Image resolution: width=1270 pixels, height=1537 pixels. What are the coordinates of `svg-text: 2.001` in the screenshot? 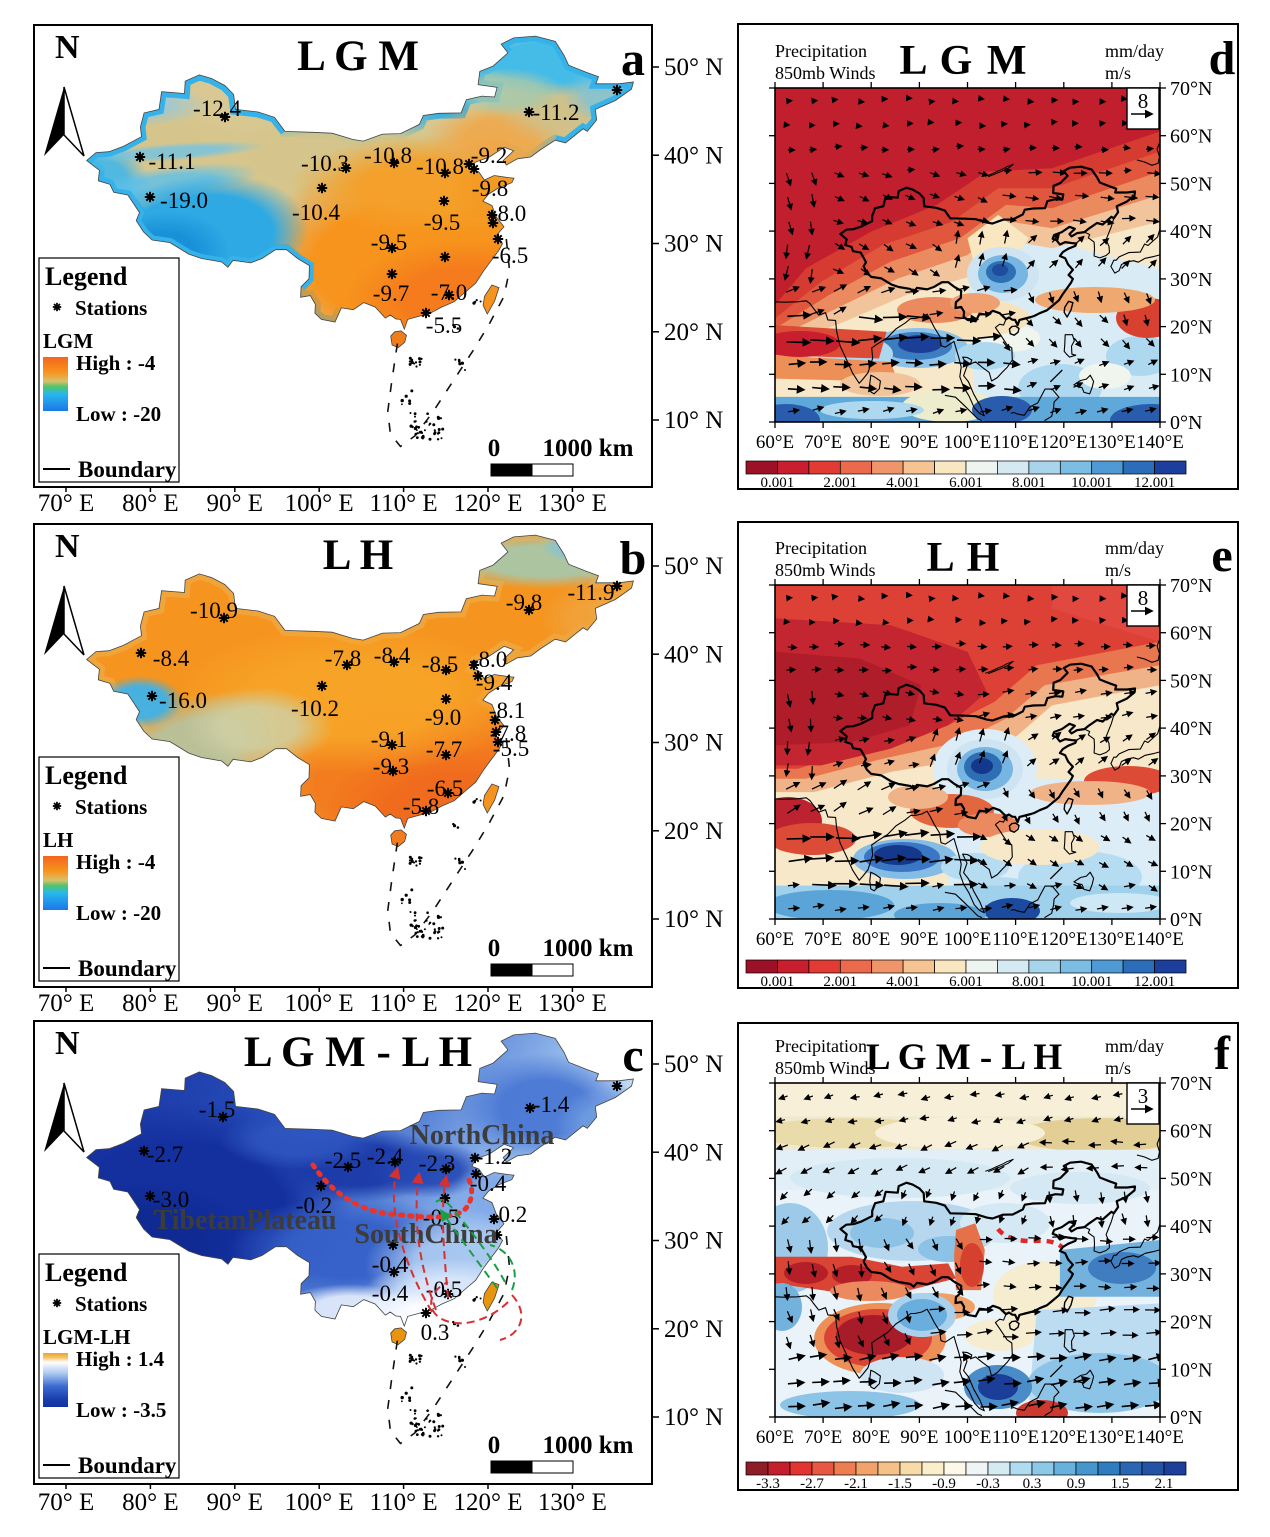 It's located at (840, 982).